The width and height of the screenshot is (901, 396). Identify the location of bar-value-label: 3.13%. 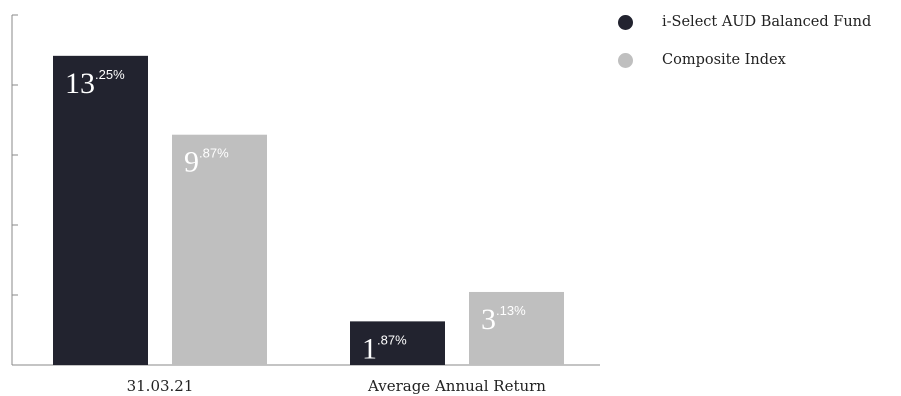
(503, 319).